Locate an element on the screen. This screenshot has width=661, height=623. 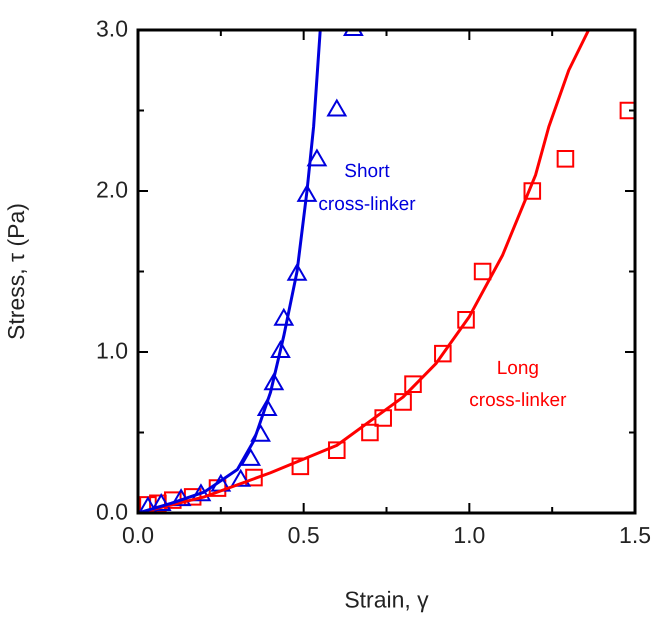
series-label: Short cross-linker is located at coordinates (367, 188).